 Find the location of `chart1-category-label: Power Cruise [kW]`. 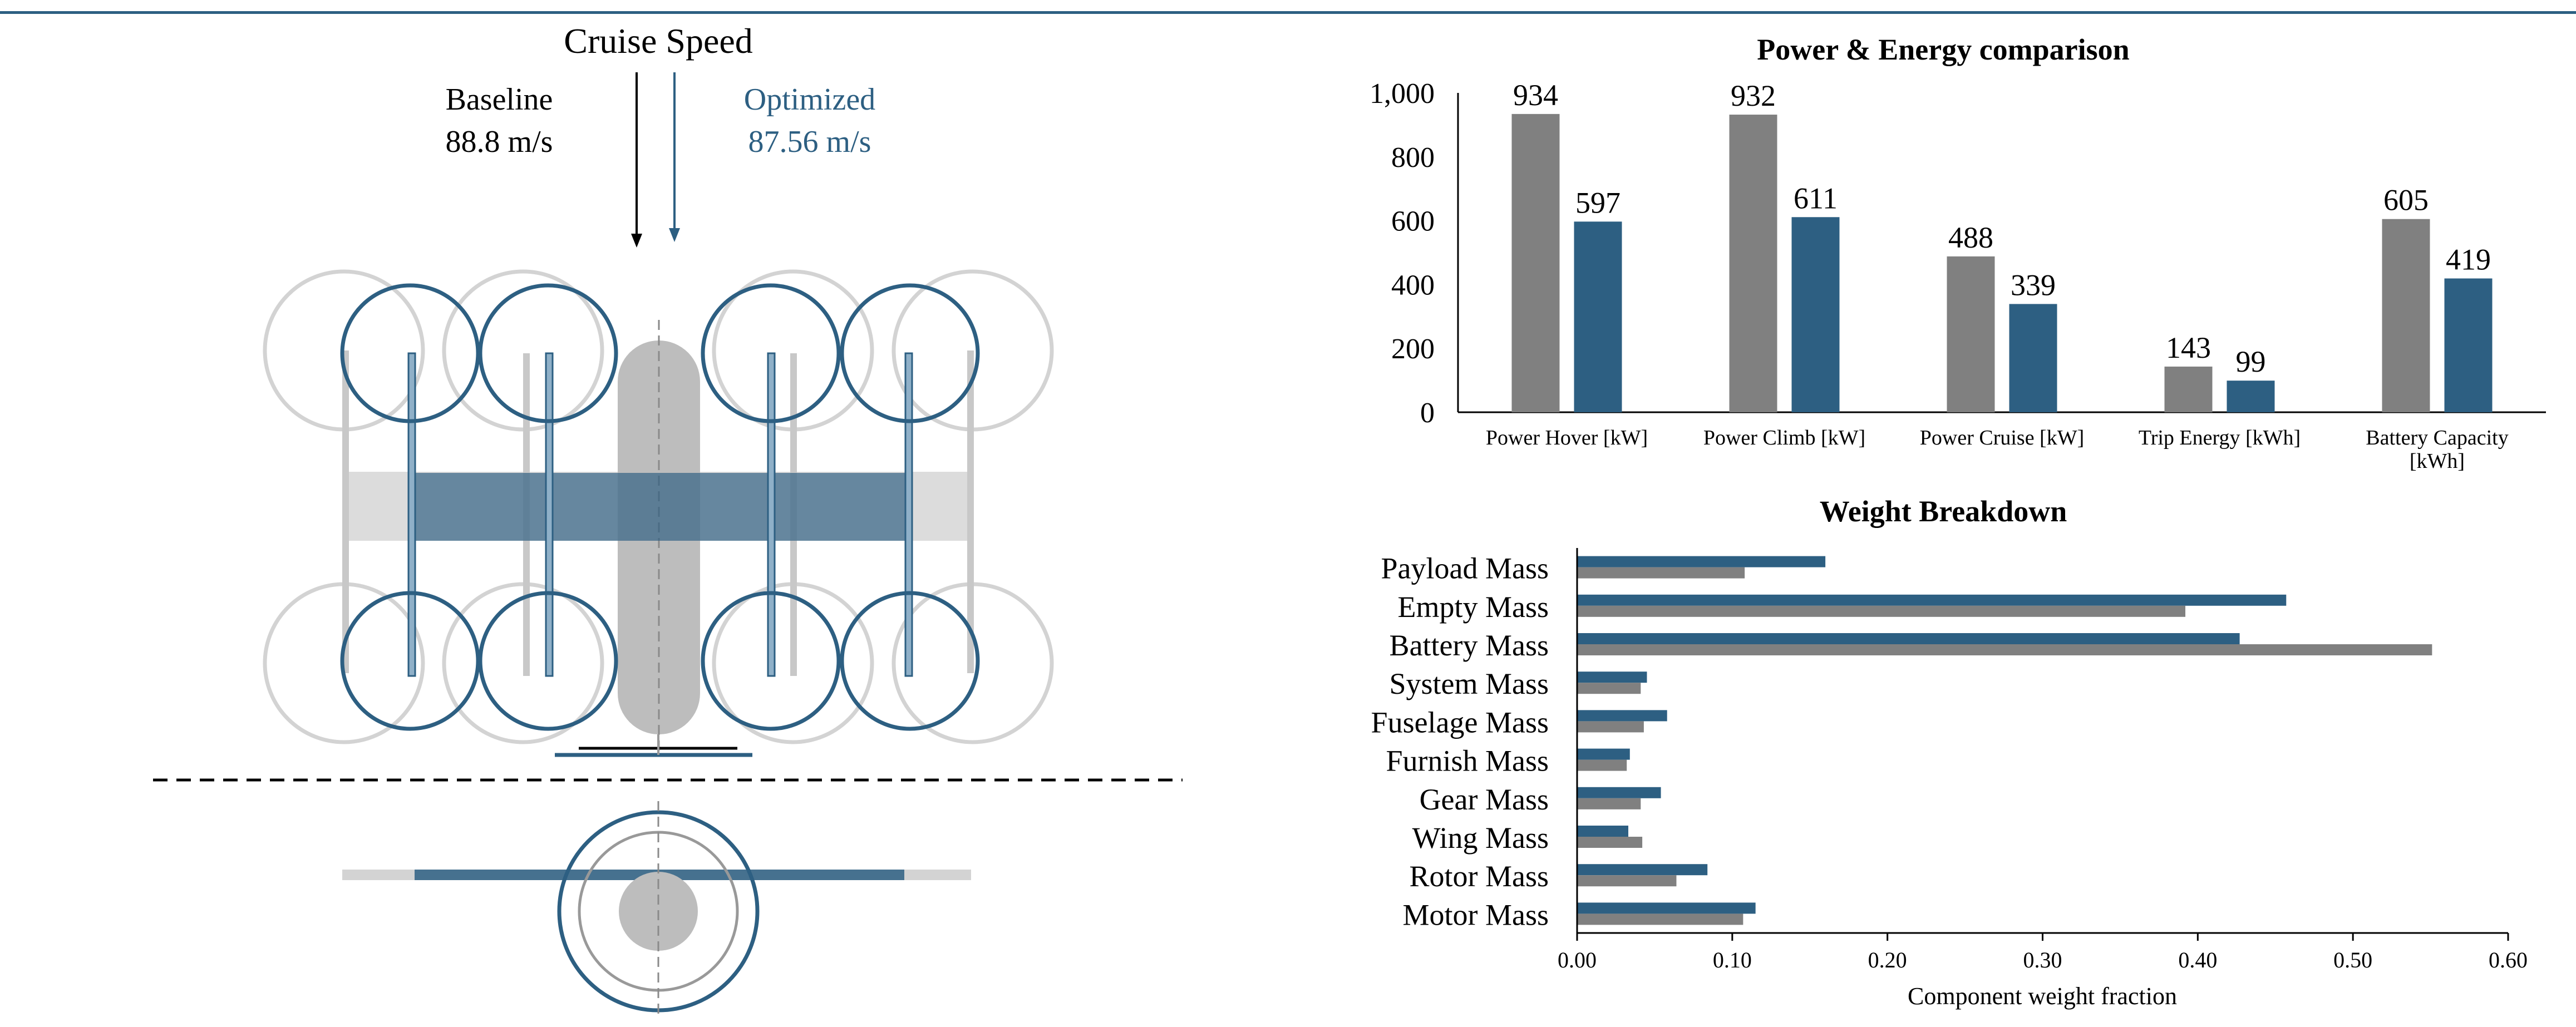

chart1-category-label: Power Cruise [kW] is located at coordinates (2002, 438).